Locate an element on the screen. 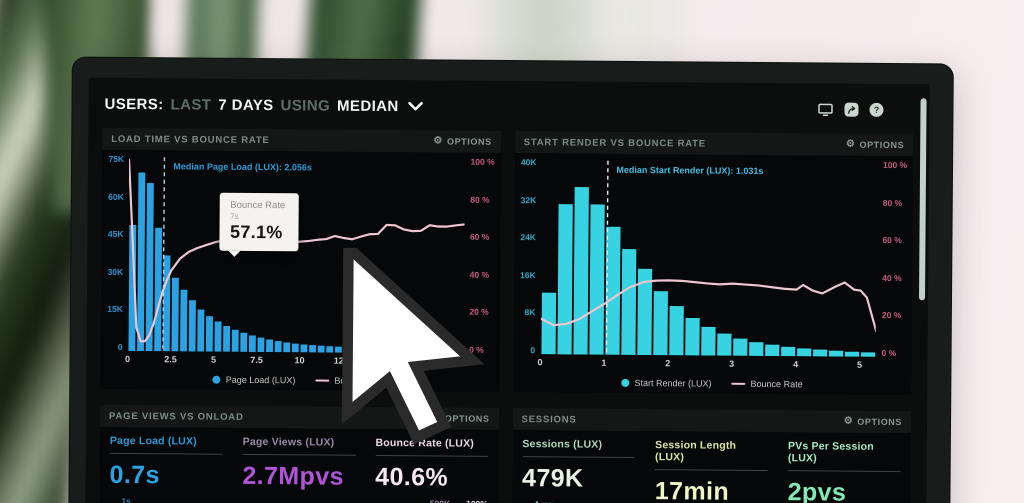 Image resolution: width=1024 pixels, height=503 pixels. share-icon is located at coordinates (851, 109).